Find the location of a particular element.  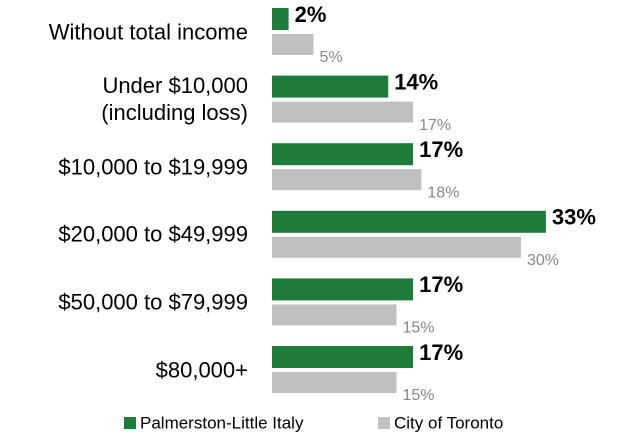

value-label: 14% is located at coordinates (416, 81).